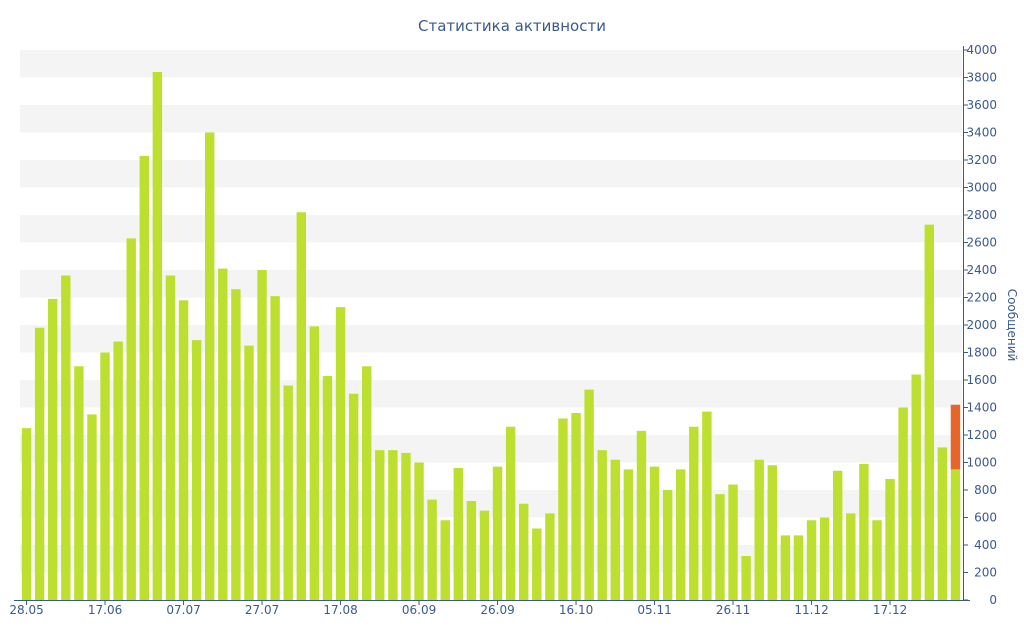 This screenshot has height=640, width=1024. What do you see at coordinates (985, 573) in the screenshot?
I see `y-tick-label: 200` at bounding box center [985, 573].